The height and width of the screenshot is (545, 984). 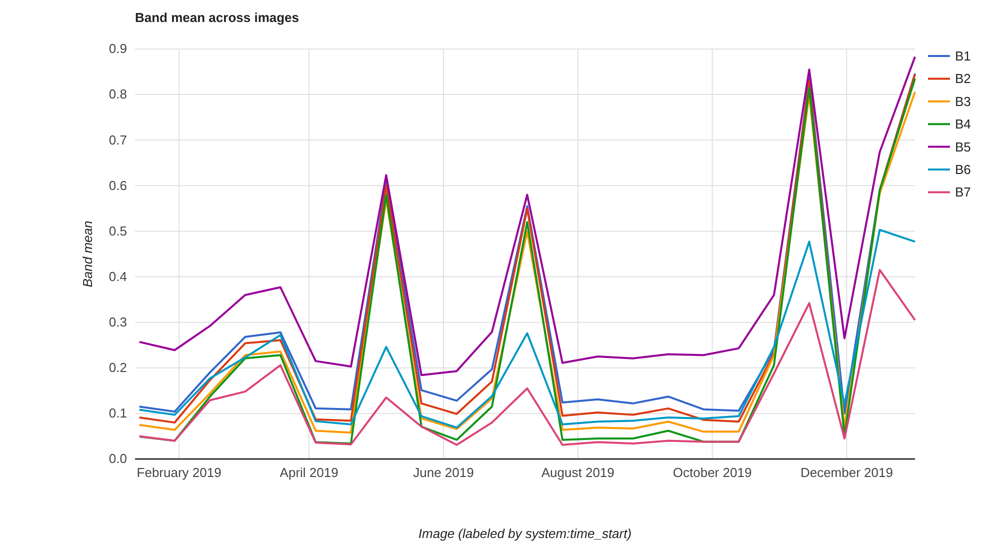 What do you see at coordinates (963, 192) in the screenshot?
I see `legend-label: B7` at bounding box center [963, 192].